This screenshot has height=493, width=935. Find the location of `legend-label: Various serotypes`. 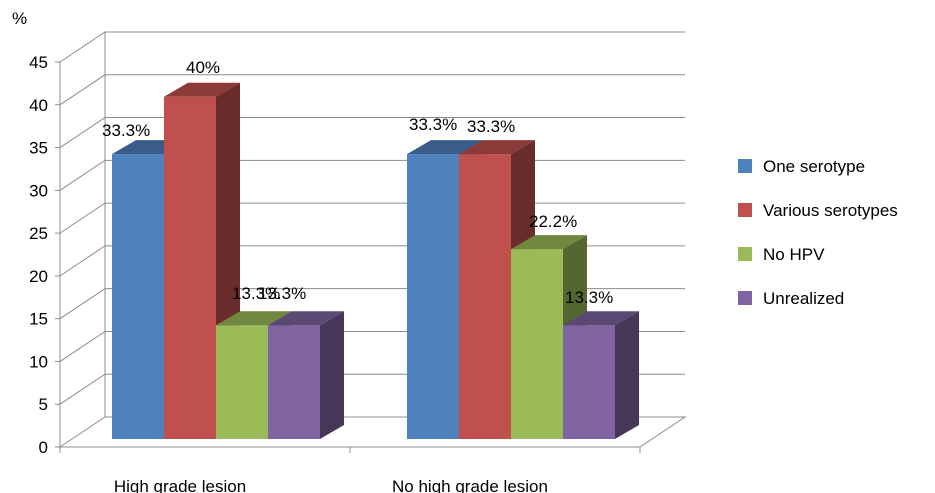

legend-label: Various serotypes is located at coordinates (830, 210).